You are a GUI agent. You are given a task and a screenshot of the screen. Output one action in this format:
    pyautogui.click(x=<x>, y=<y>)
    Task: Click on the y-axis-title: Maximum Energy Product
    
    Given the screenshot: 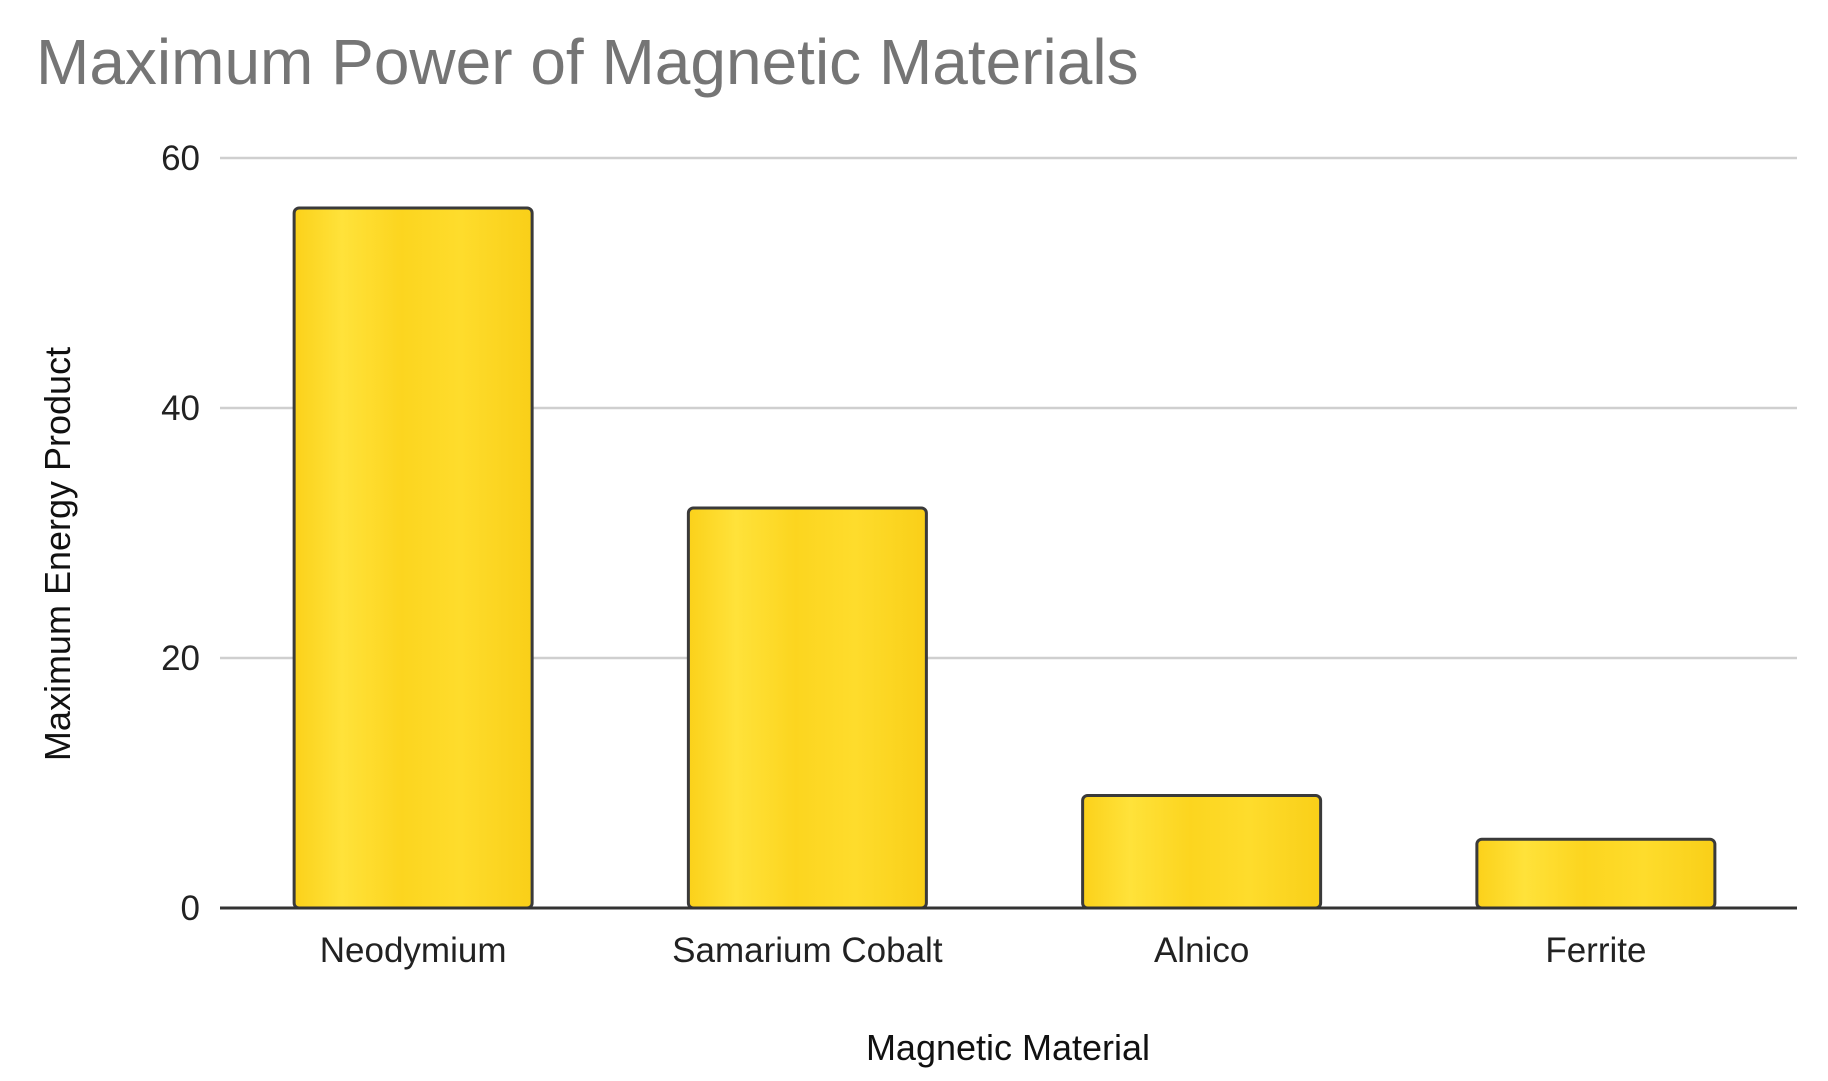 What is the action you would take?
    pyautogui.click(x=57, y=554)
    